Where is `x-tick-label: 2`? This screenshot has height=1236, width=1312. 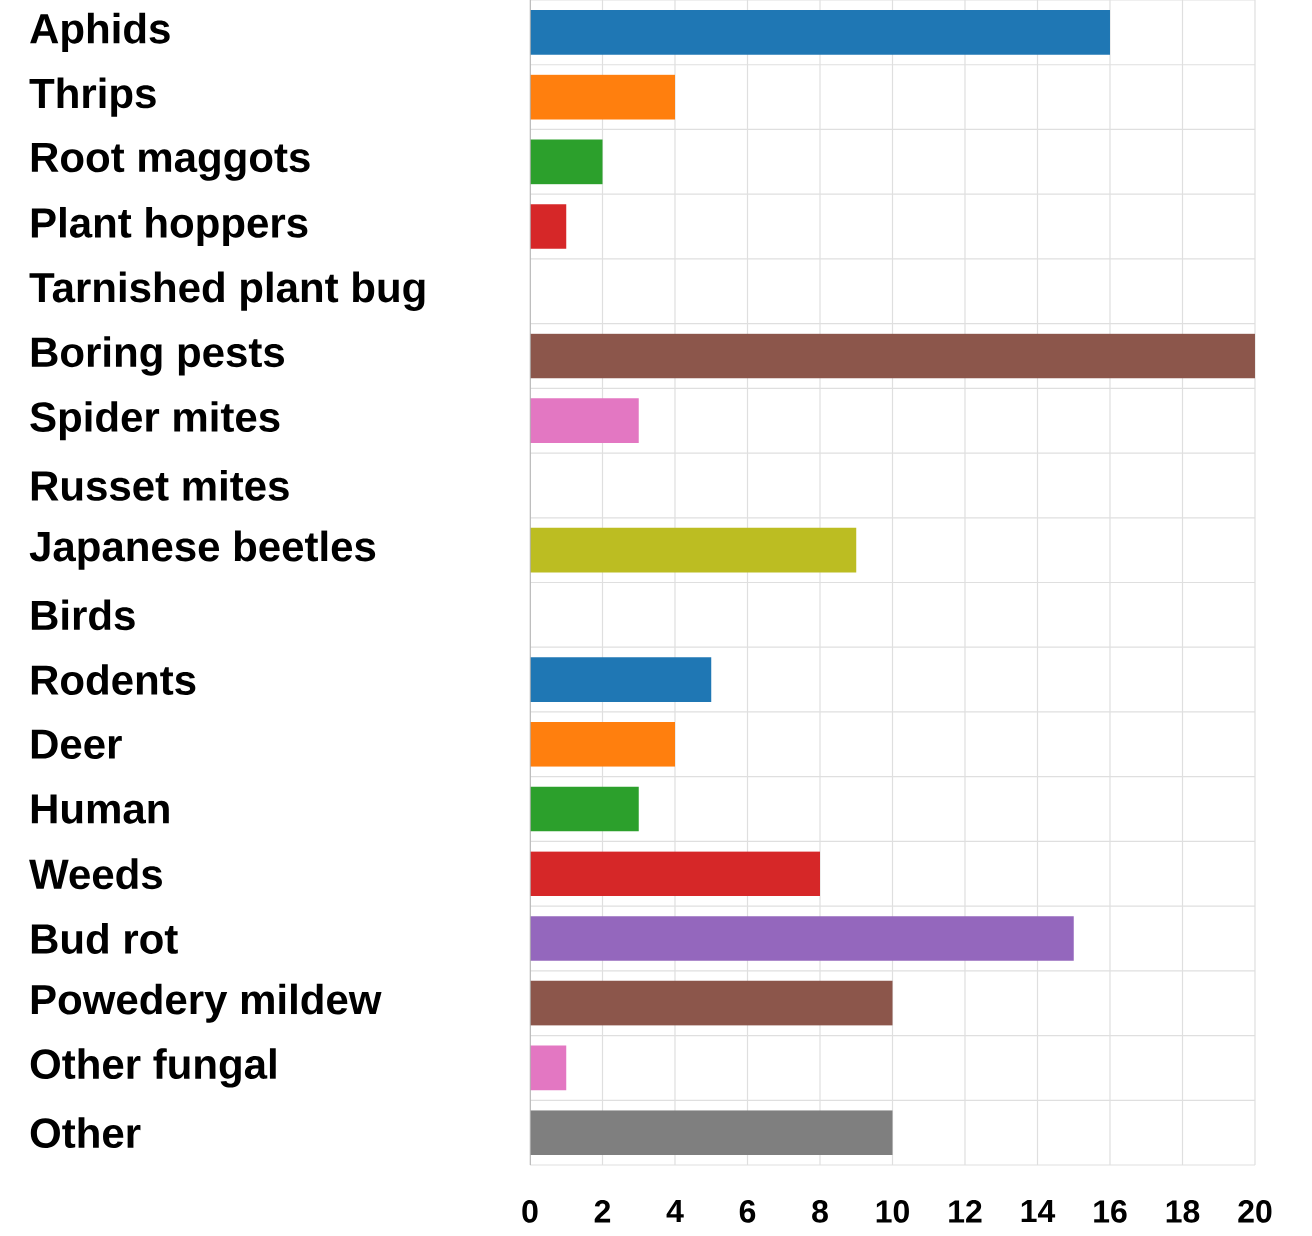 x-tick-label: 2 is located at coordinates (602, 1211).